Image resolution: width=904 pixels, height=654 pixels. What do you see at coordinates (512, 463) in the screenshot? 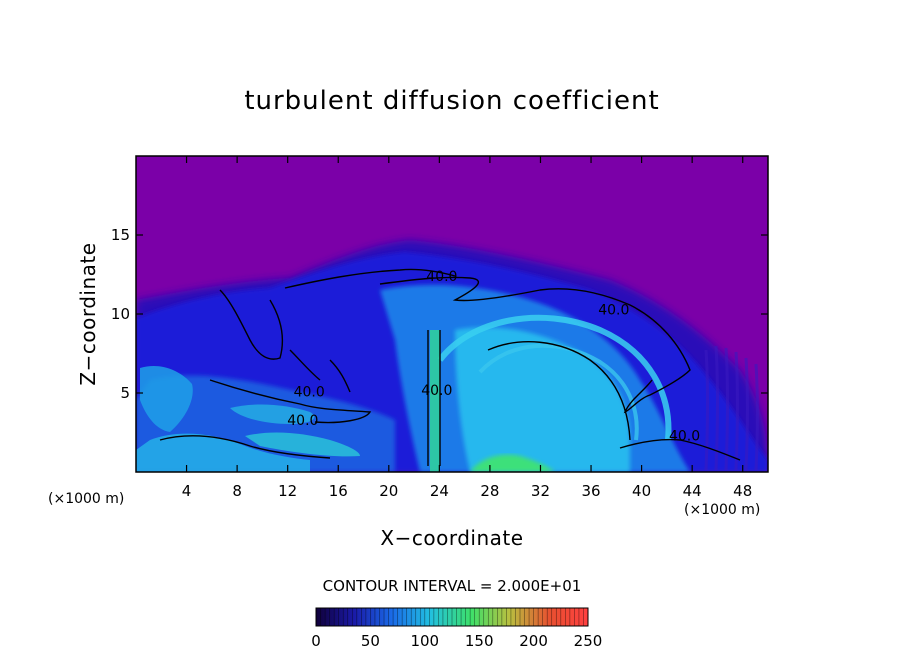
I see `field-peak` at bounding box center [512, 463].